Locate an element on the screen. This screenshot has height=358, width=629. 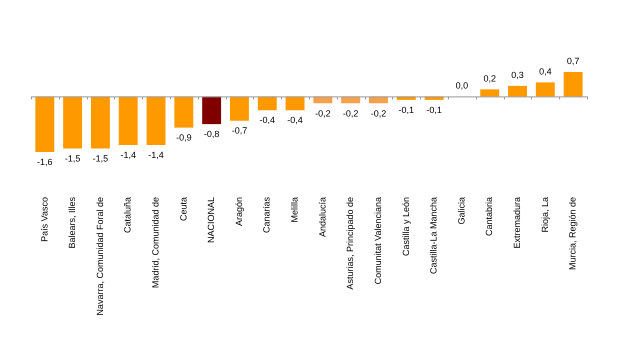
x-tick-label: Castilla y León is located at coordinates (405, 226).